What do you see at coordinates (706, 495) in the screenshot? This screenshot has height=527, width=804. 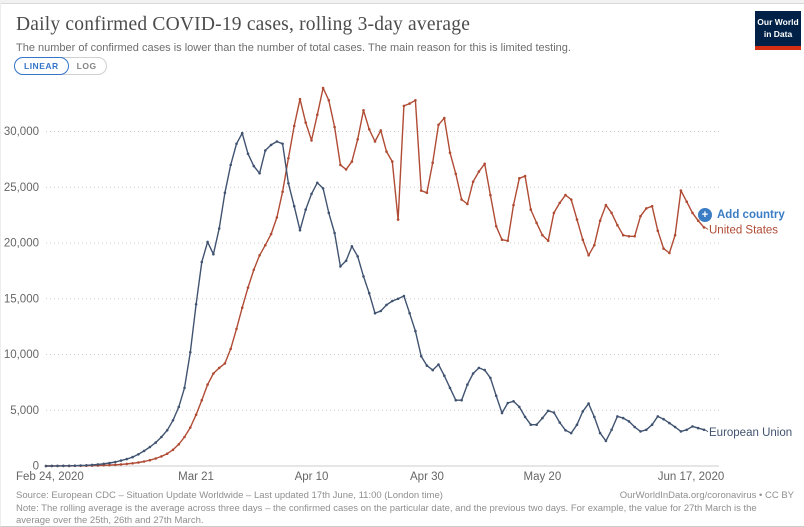 I see `owid-link: OurWorldInData.org/coronavirus • CC BY` at bounding box center [706, 495].